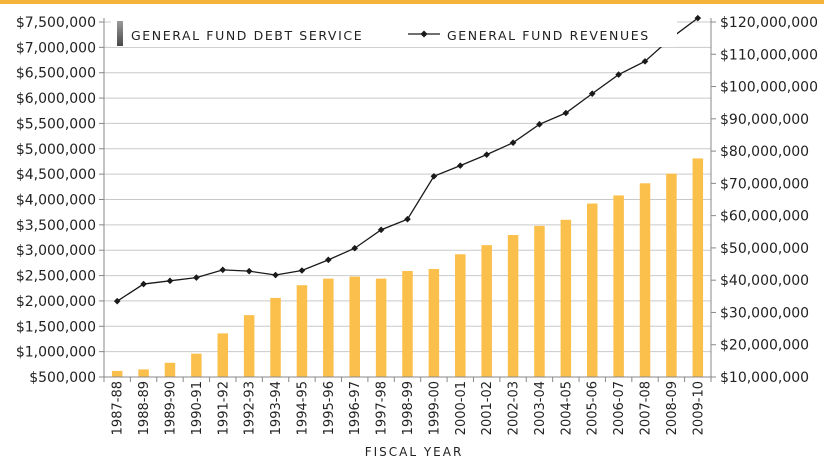 The width and height of the screenshot is (824, 460). Describe the element at coordinates (247, 35) in the screenshot. I see `legend-label-debt-service: GENERAL FUND DEBT SERVICE` at that location.